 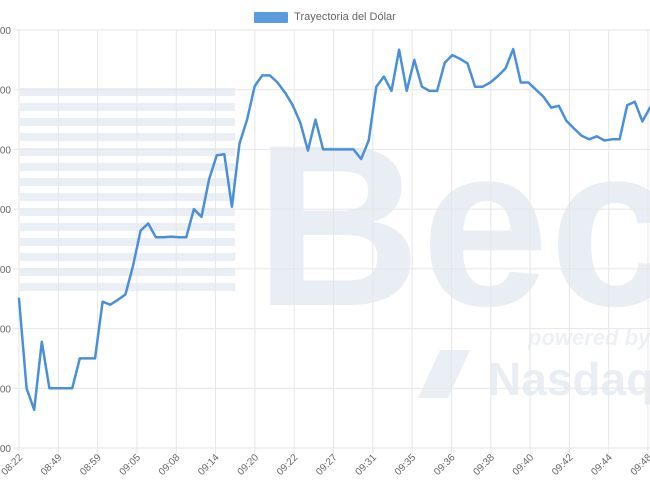 What do you see at coordinates (484, 465) in the screenshot?
I see `x-tick-label: 09:38` at bounding box center [484, 465].